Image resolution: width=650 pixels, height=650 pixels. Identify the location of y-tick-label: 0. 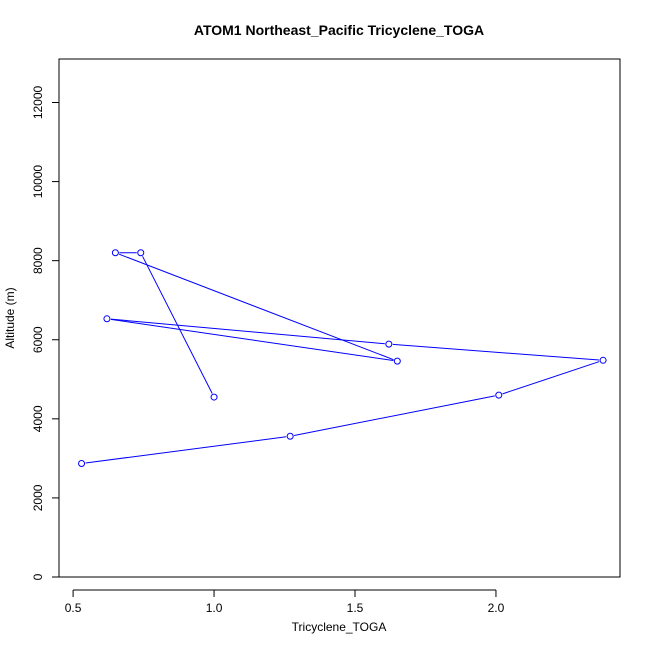
(38, 576).